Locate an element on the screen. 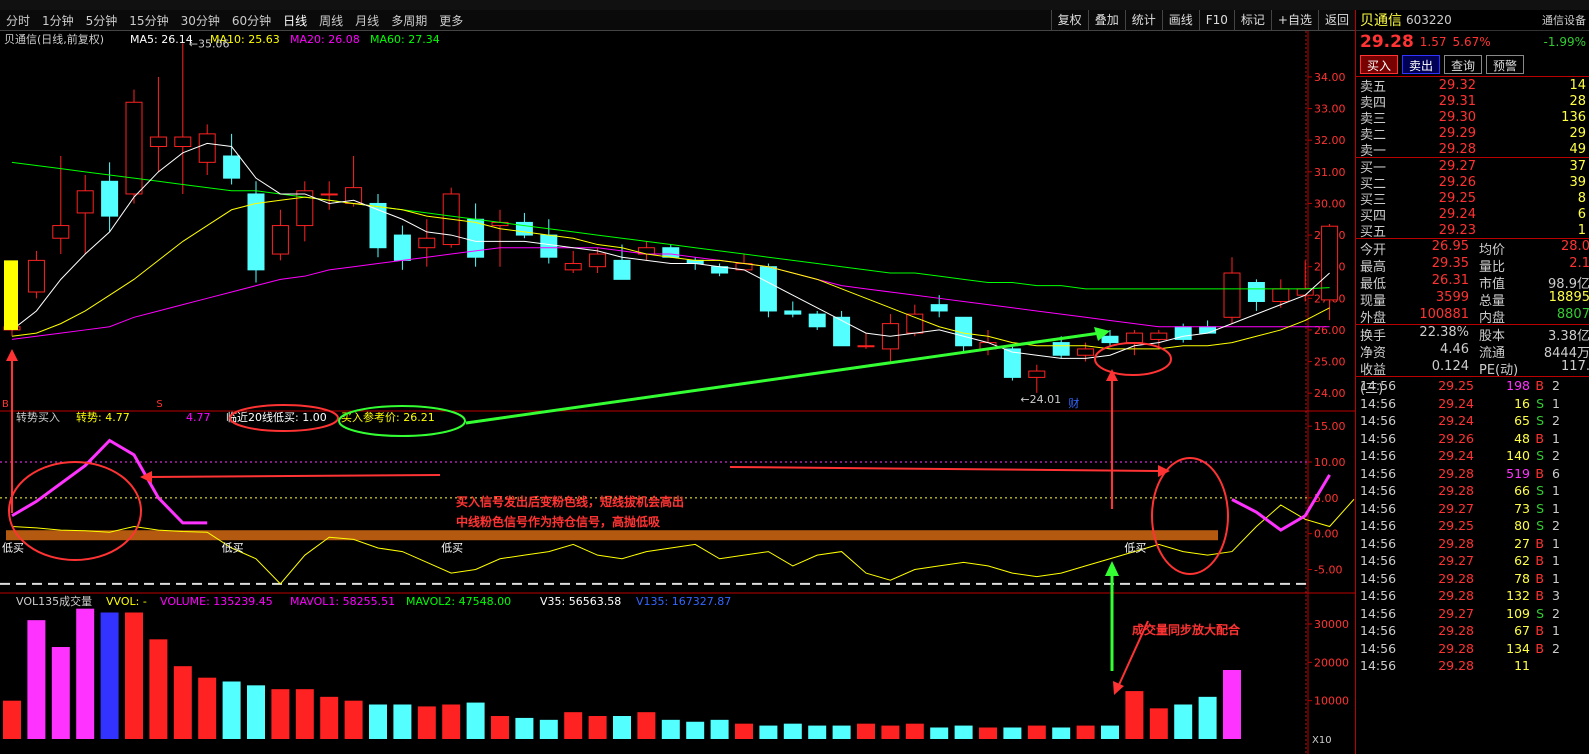 Image resolution: width=1589 pixels, height=754 pixels. stat-value: 100881 is located at coordinates (1444, 314).